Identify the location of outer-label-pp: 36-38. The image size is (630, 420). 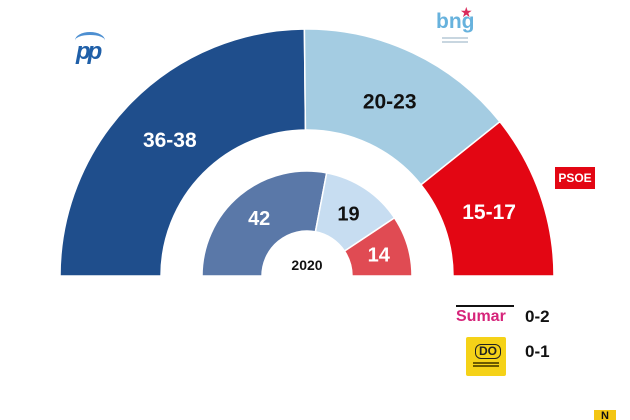
(170, 140).